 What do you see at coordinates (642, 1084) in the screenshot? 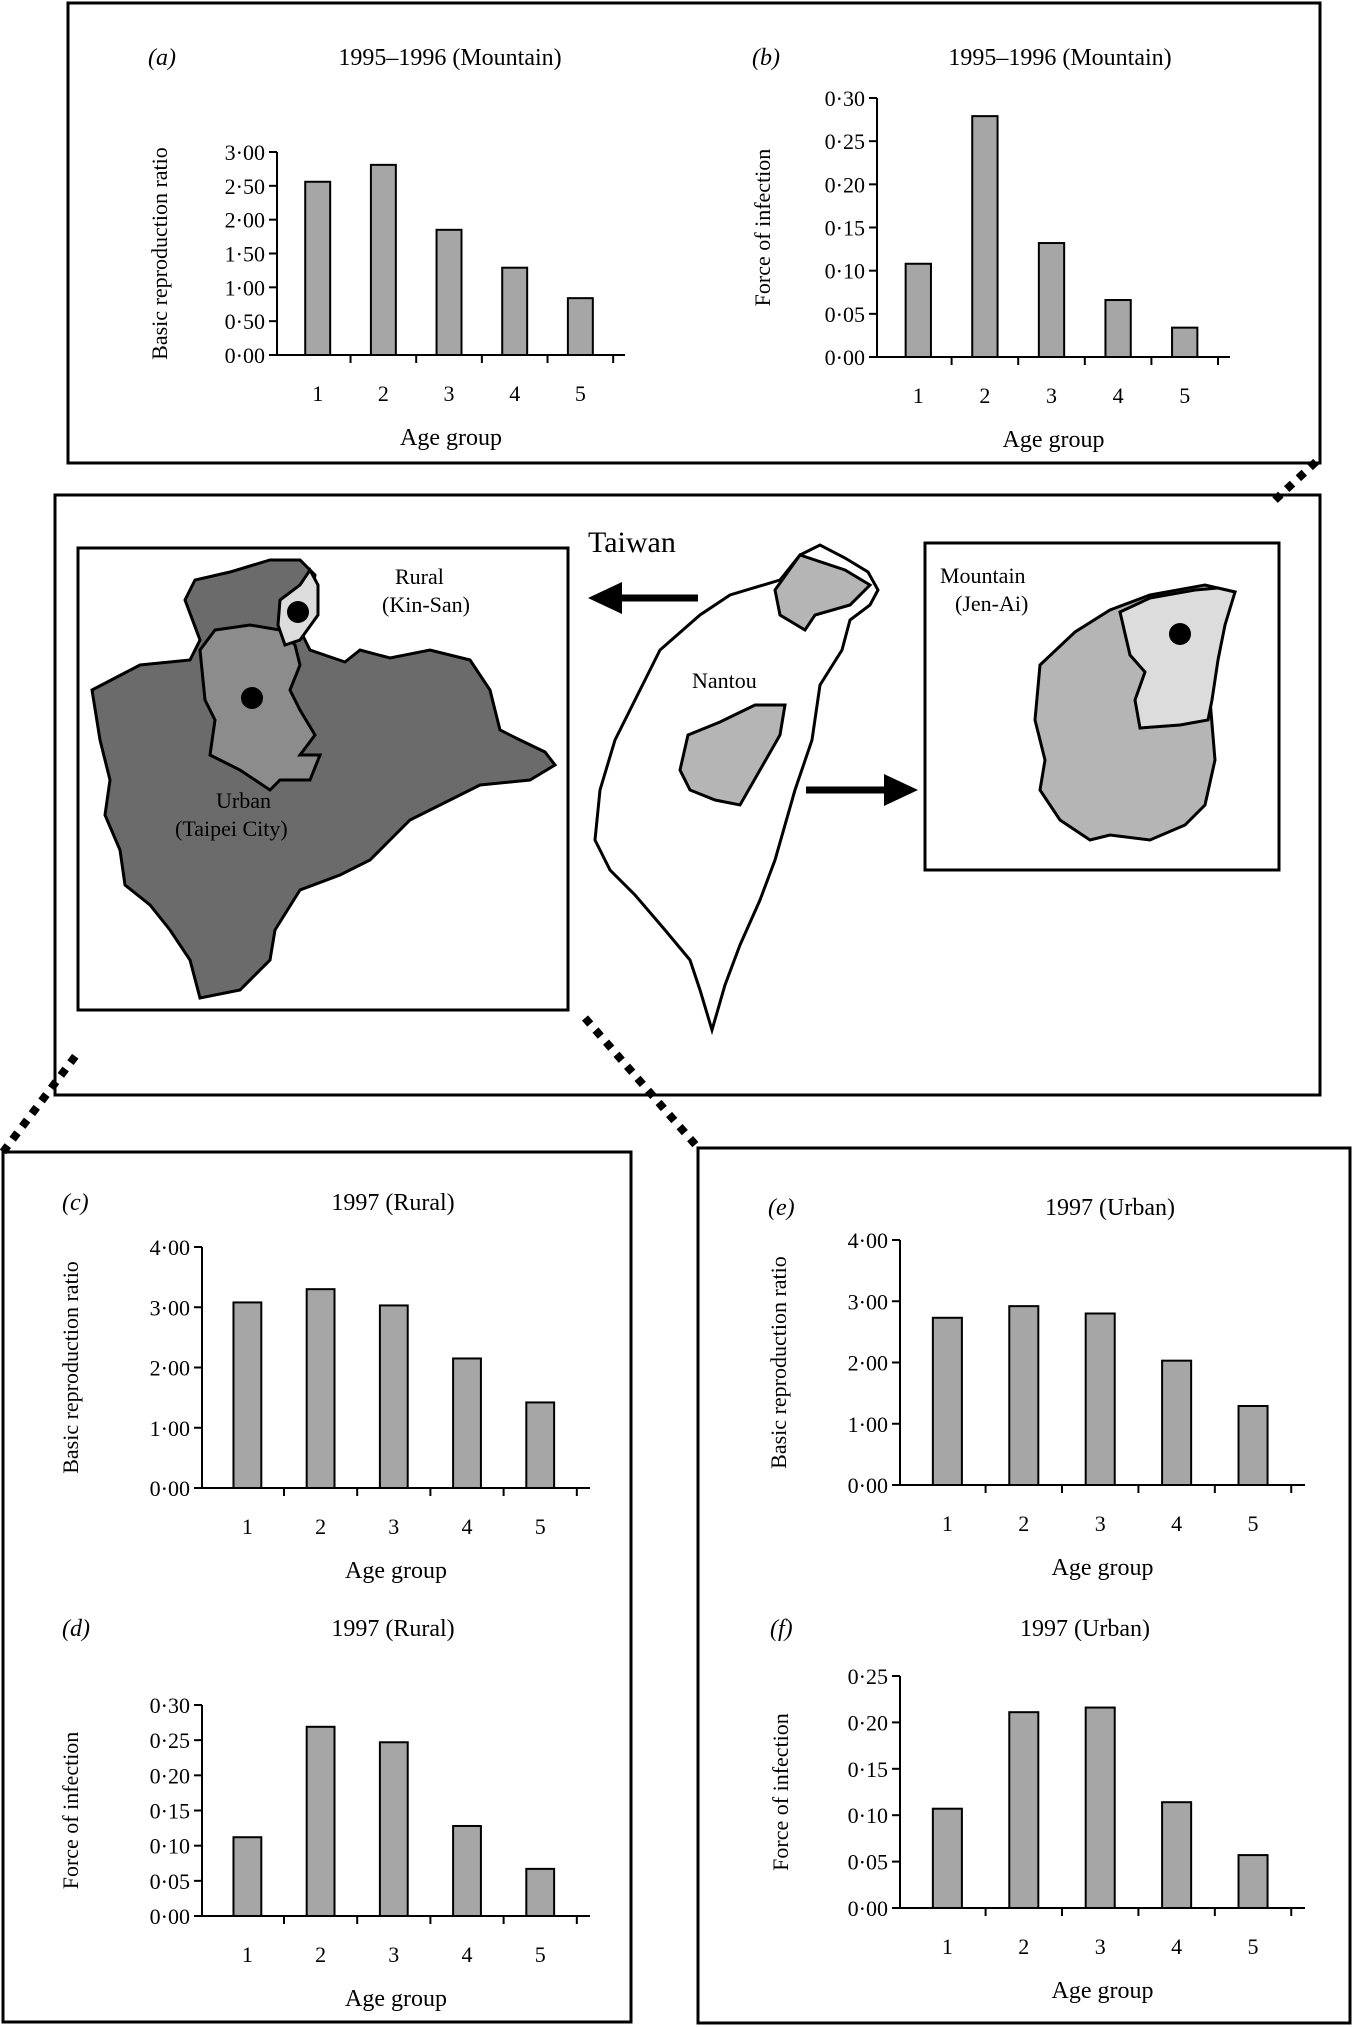
I see `connector-right` at bounding box center [642, 1084].